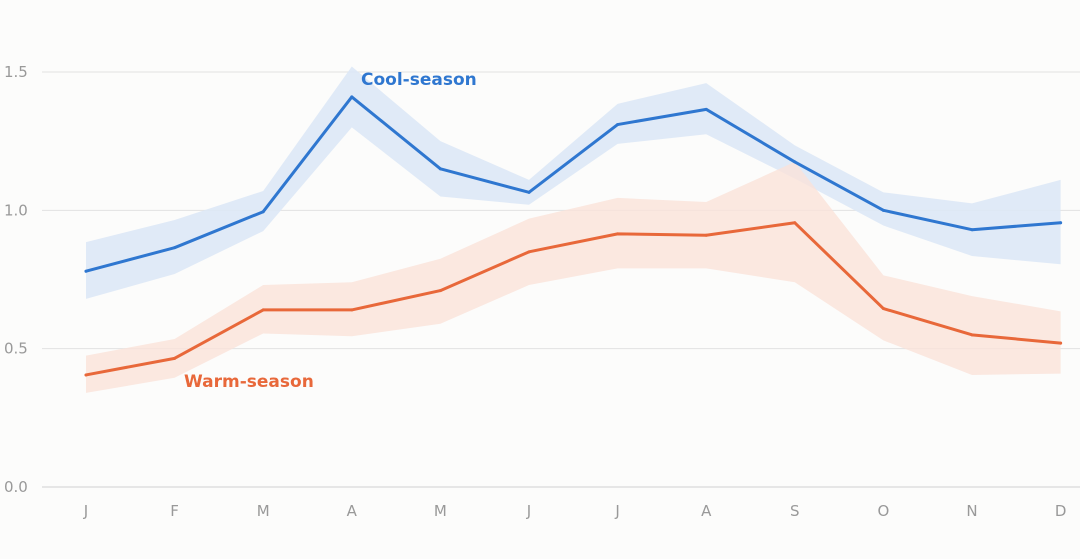  What do you see at coordinates (16, 279) in the screenshot?
I see `y-axis: 0.0 0.5 1.0 1.5` at bounding box center [16, 279].